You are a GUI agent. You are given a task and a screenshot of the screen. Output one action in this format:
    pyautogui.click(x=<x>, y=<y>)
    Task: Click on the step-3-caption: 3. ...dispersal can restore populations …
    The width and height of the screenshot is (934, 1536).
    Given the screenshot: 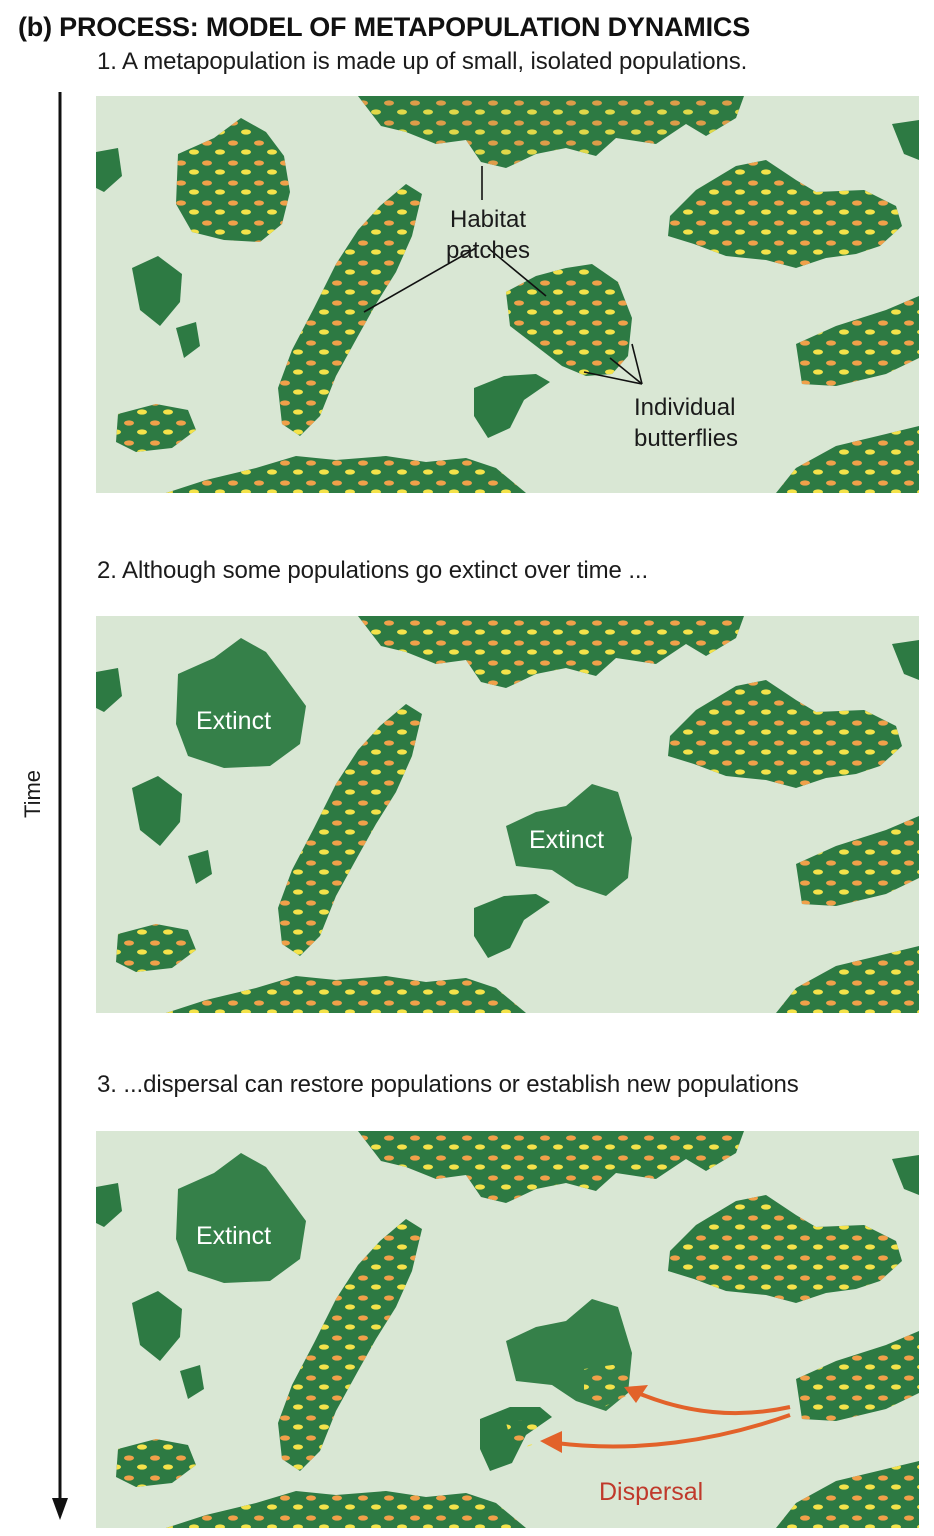 What is the action you would take?
    pyautogui.click(x=448, y=1084)
    